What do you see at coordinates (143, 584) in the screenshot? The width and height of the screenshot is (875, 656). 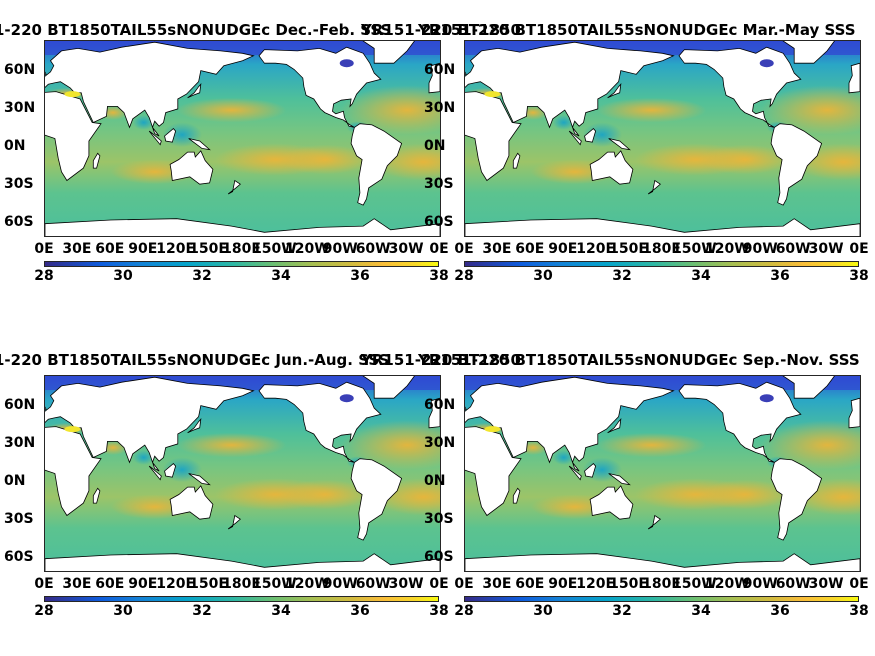 I see `longitude-label: 90E` at bounding box center [143, 584].